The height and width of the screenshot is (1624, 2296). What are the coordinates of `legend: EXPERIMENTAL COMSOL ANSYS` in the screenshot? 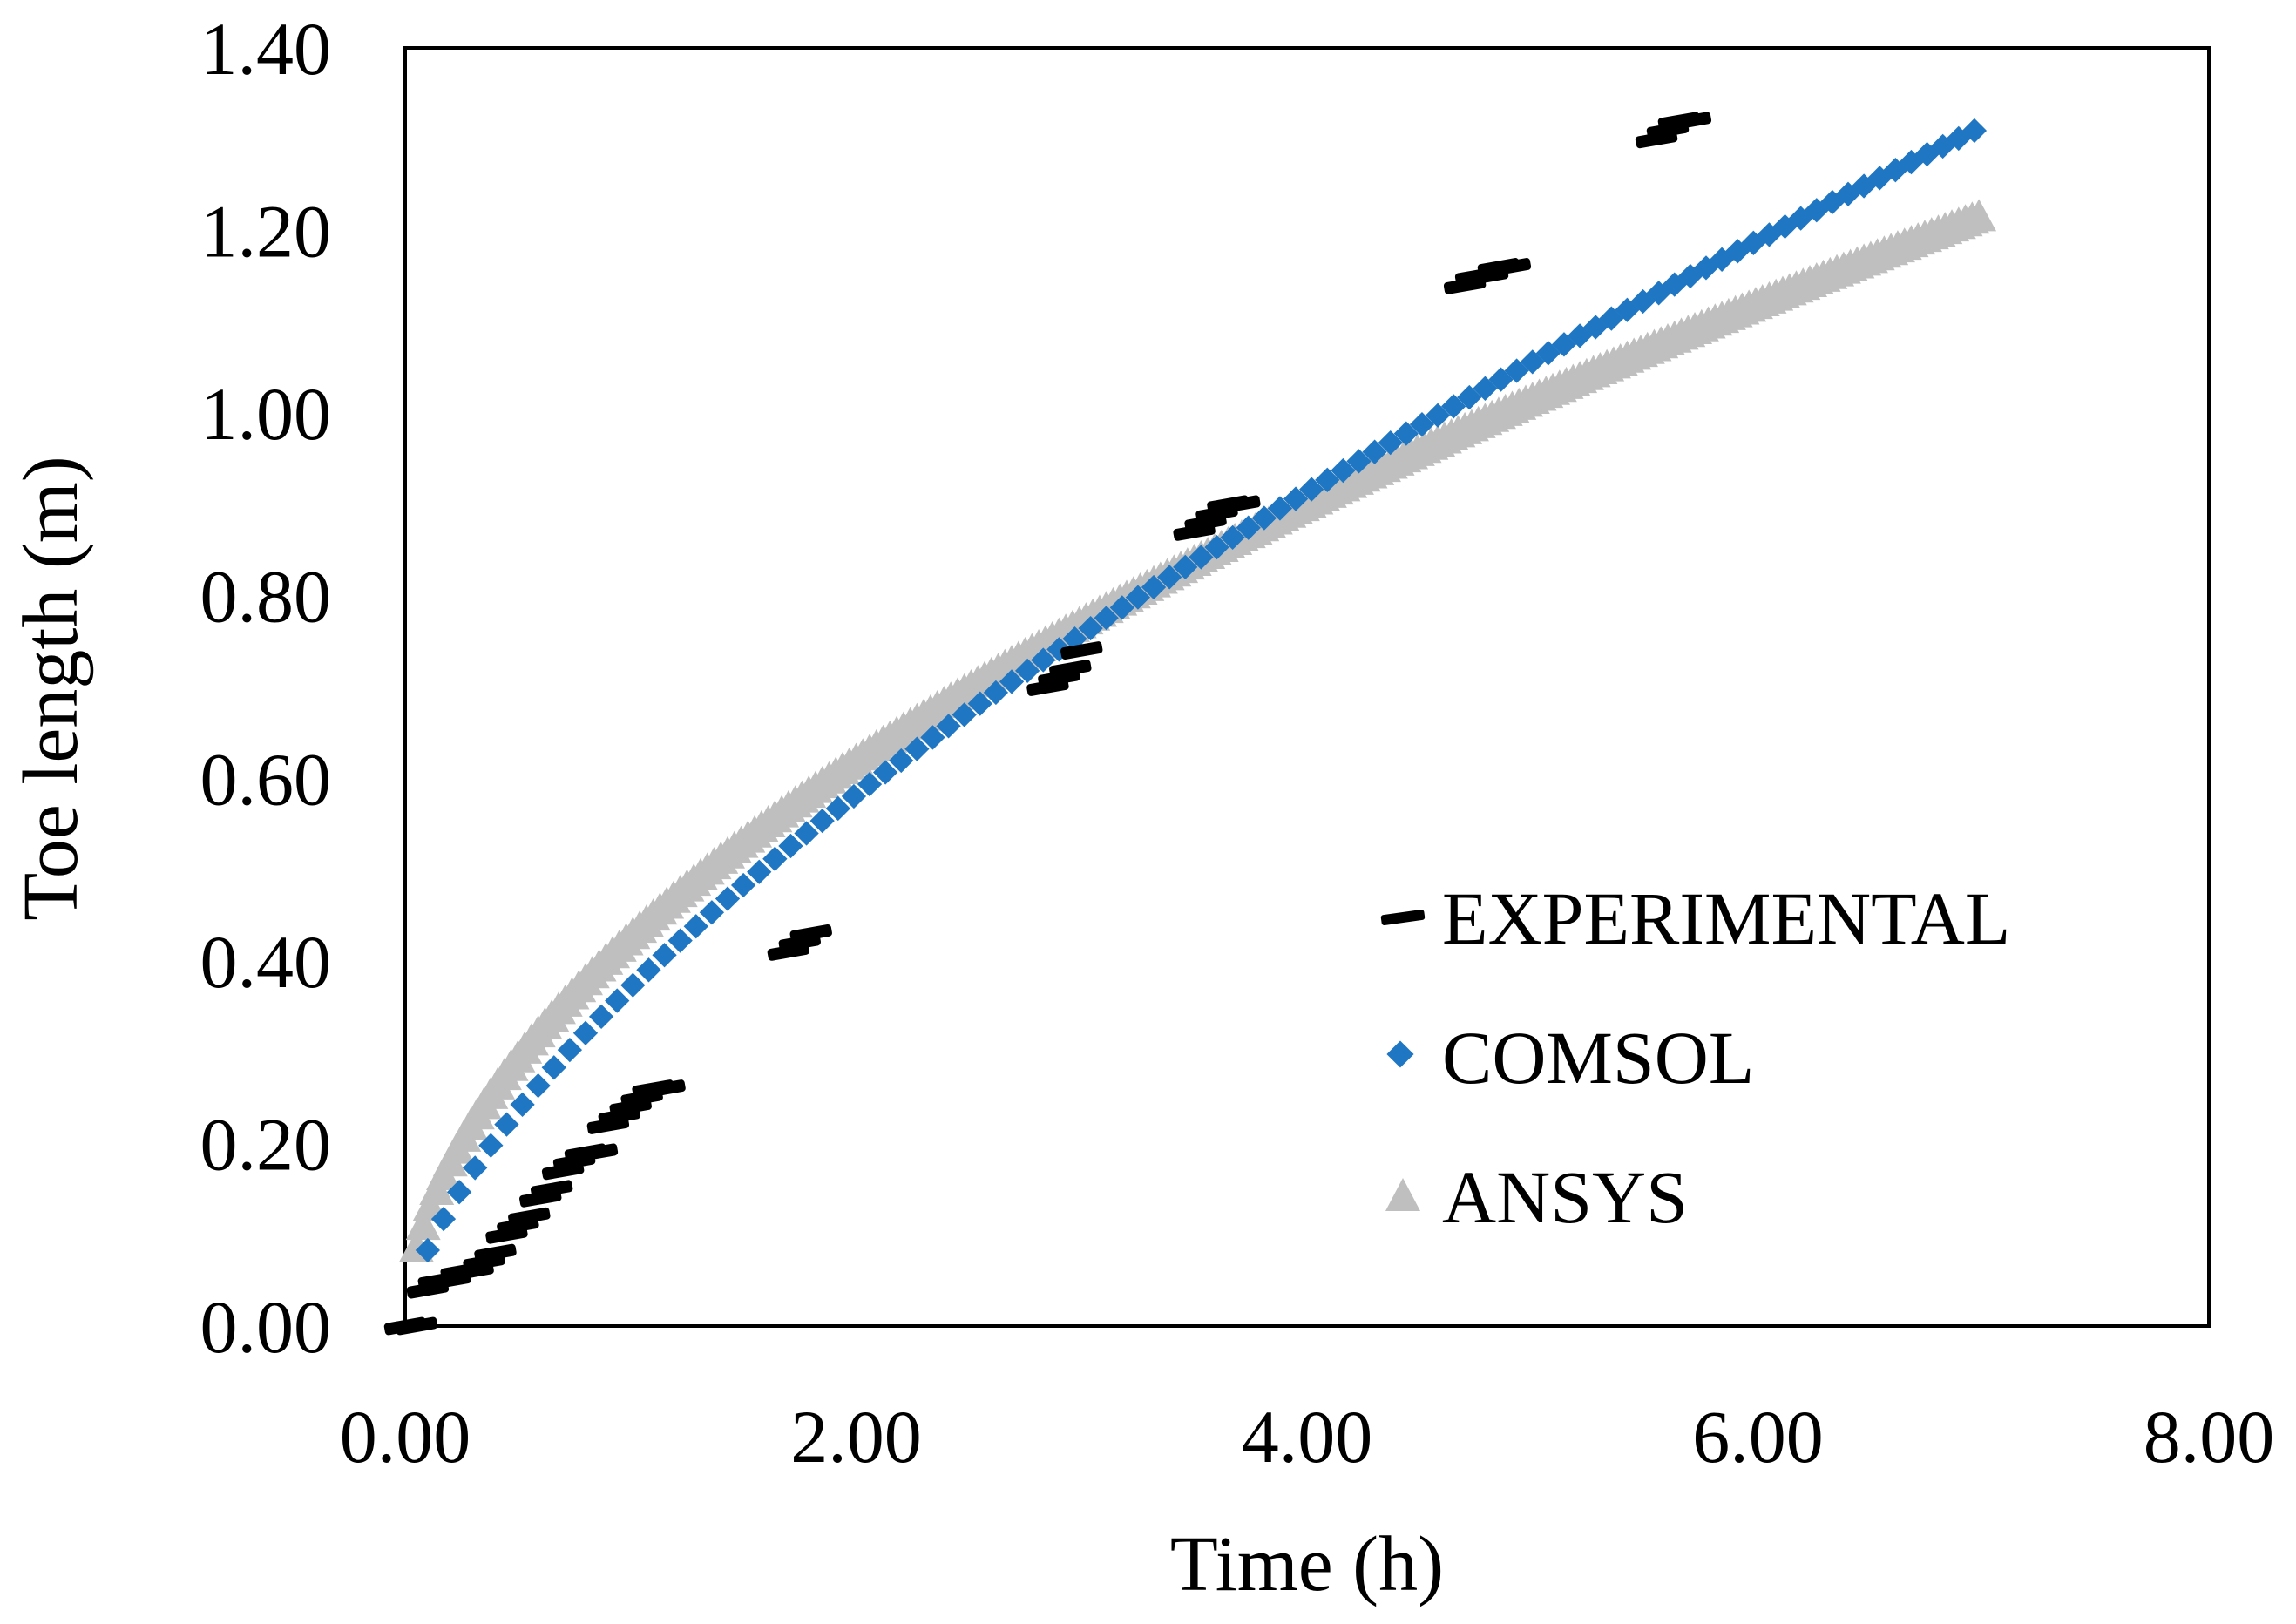 It's located at (1695, 1057).